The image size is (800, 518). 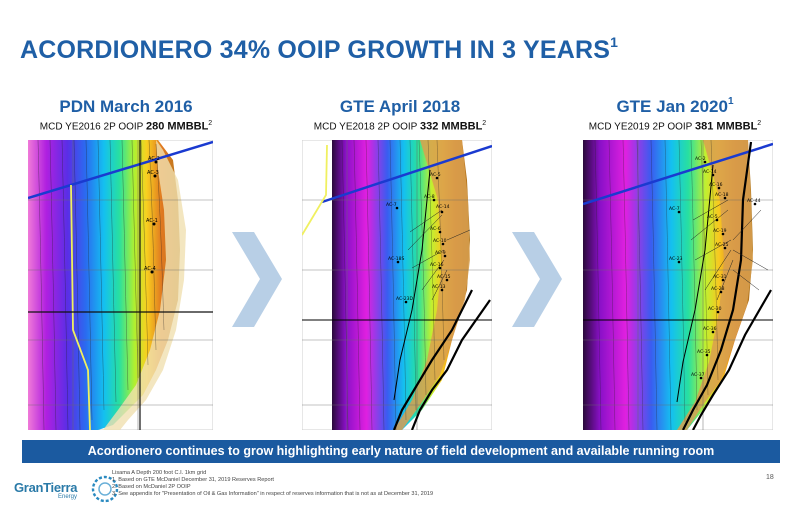 I want to click on well-label: AC-44, so click(x=754, y=201).